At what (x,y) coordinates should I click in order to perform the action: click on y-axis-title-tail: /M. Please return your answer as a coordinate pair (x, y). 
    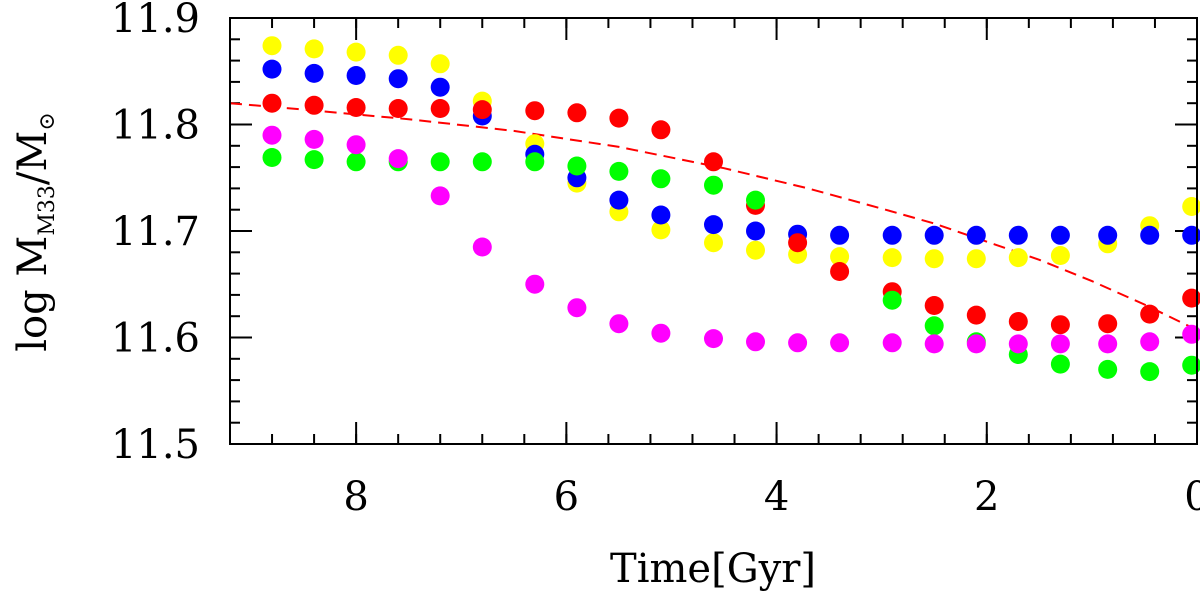
    Looking at the image, I should click on (33, 158).